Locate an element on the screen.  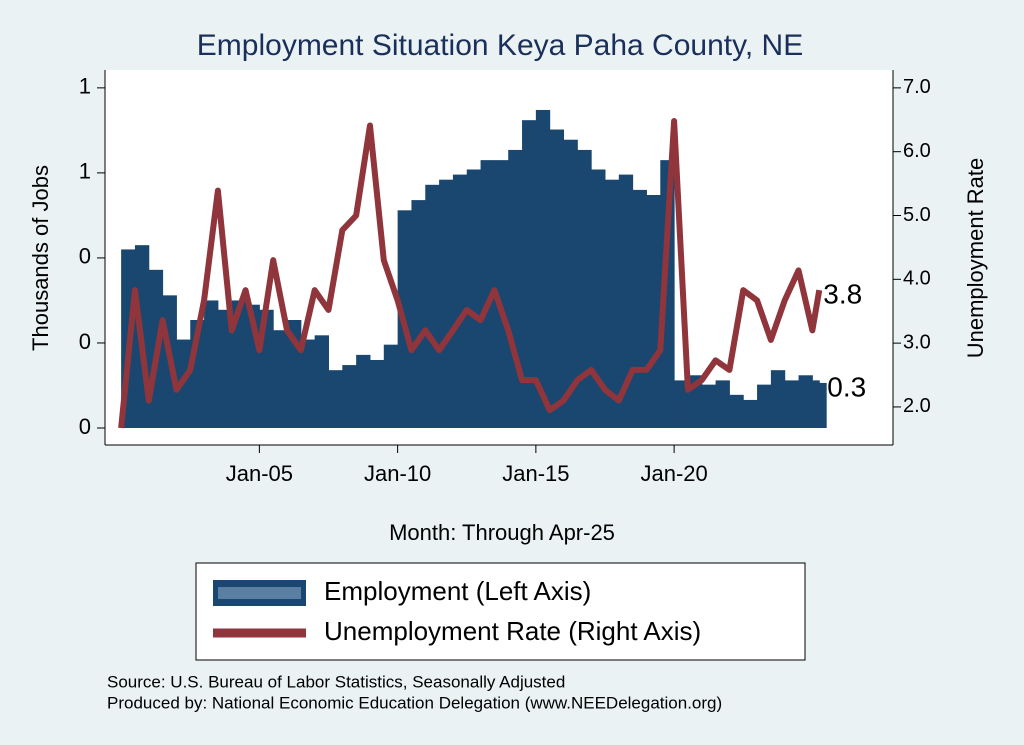
x-tick-label: Jan-05 is located at coordinates (259, 473).